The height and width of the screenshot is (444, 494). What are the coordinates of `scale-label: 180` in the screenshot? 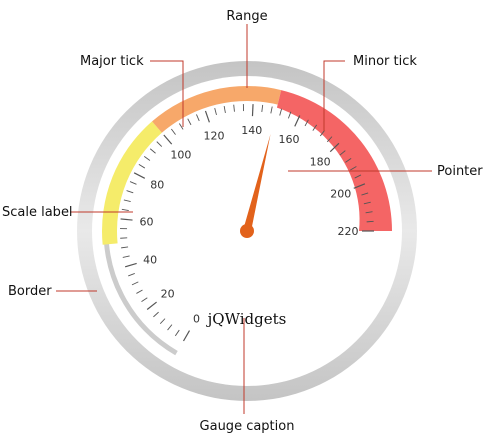 It's located at (320, 161).